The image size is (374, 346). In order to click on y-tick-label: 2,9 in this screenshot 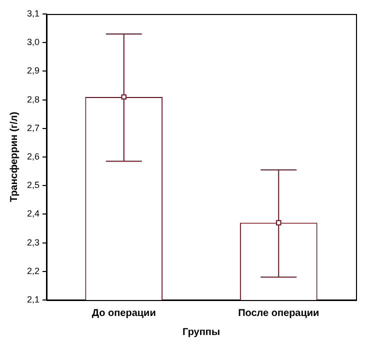, I will do `click(33, 71)`.